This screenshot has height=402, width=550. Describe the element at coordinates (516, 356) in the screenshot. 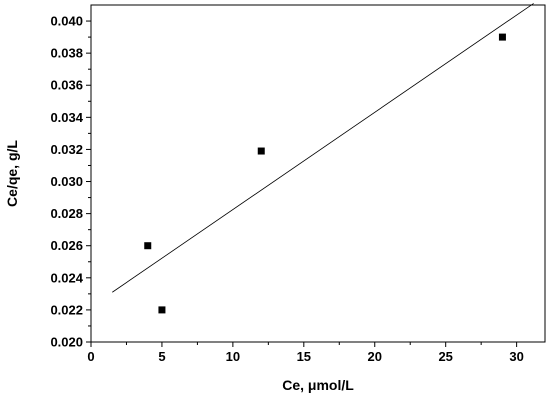

I see `x-tick-label: 30` at that location.